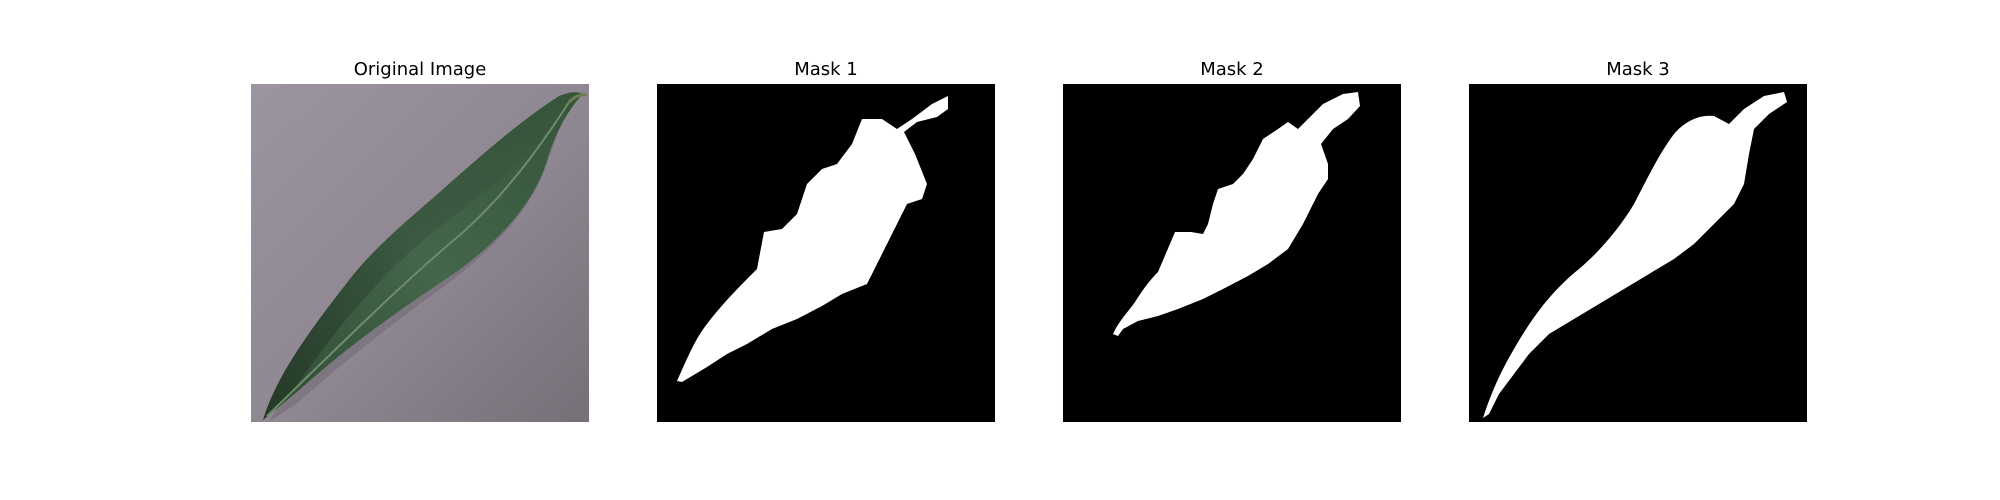 This screenshot has width=2000, height=500. I want to click on original-leaf-photo, so click(420, 253).